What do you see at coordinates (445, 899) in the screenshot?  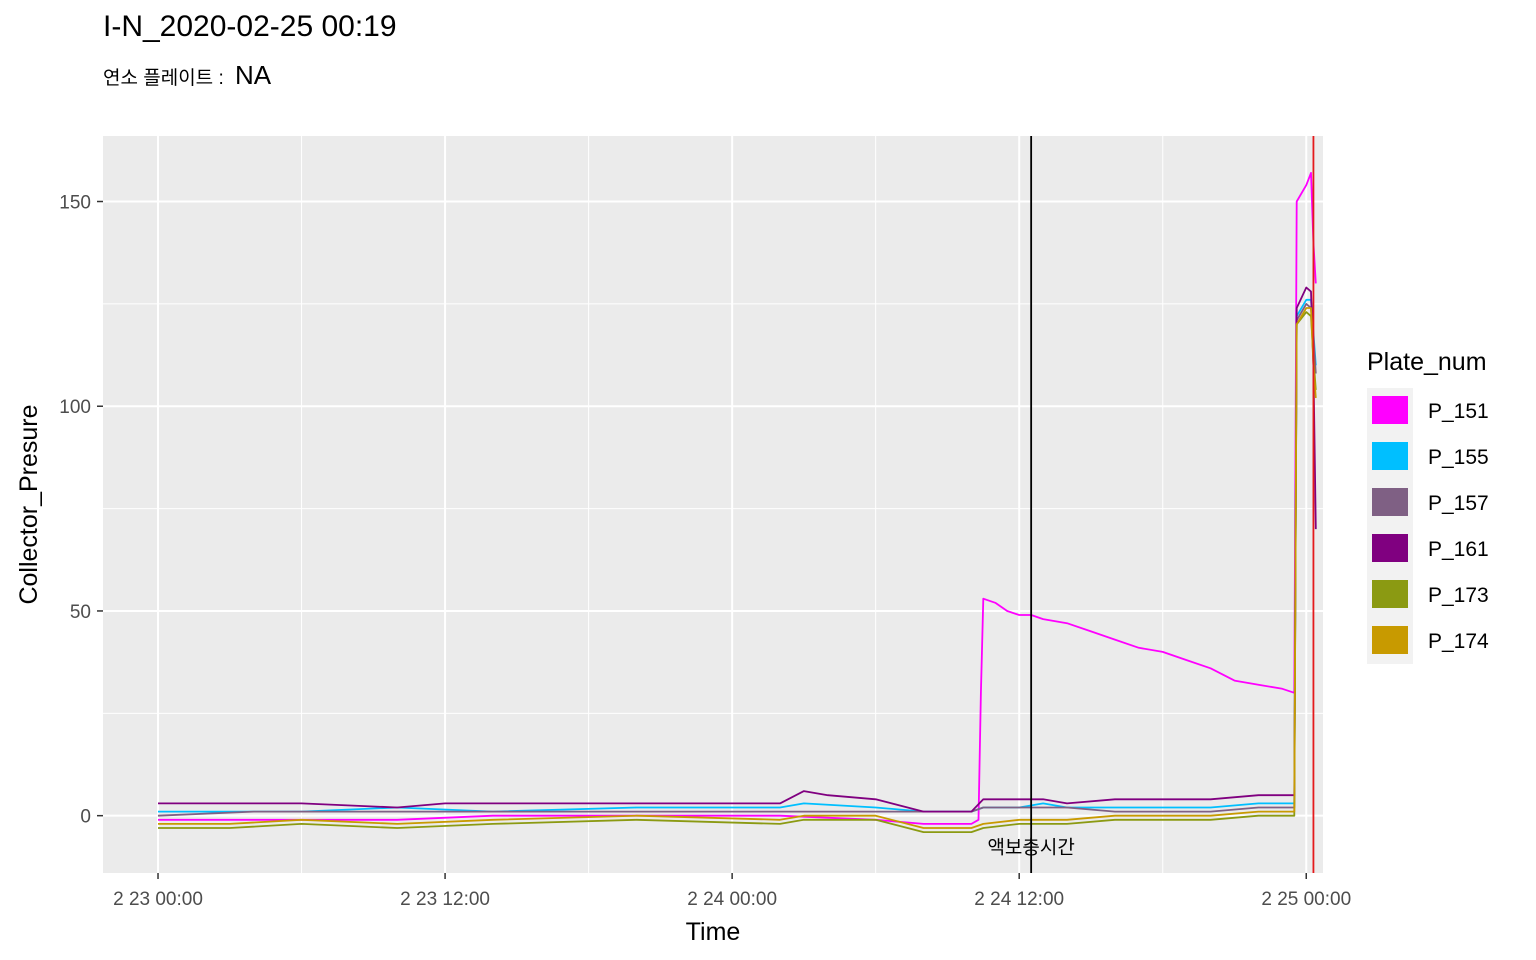 I see `x-tick-label: 2 23 12:00` at bounding box center [445, 899].